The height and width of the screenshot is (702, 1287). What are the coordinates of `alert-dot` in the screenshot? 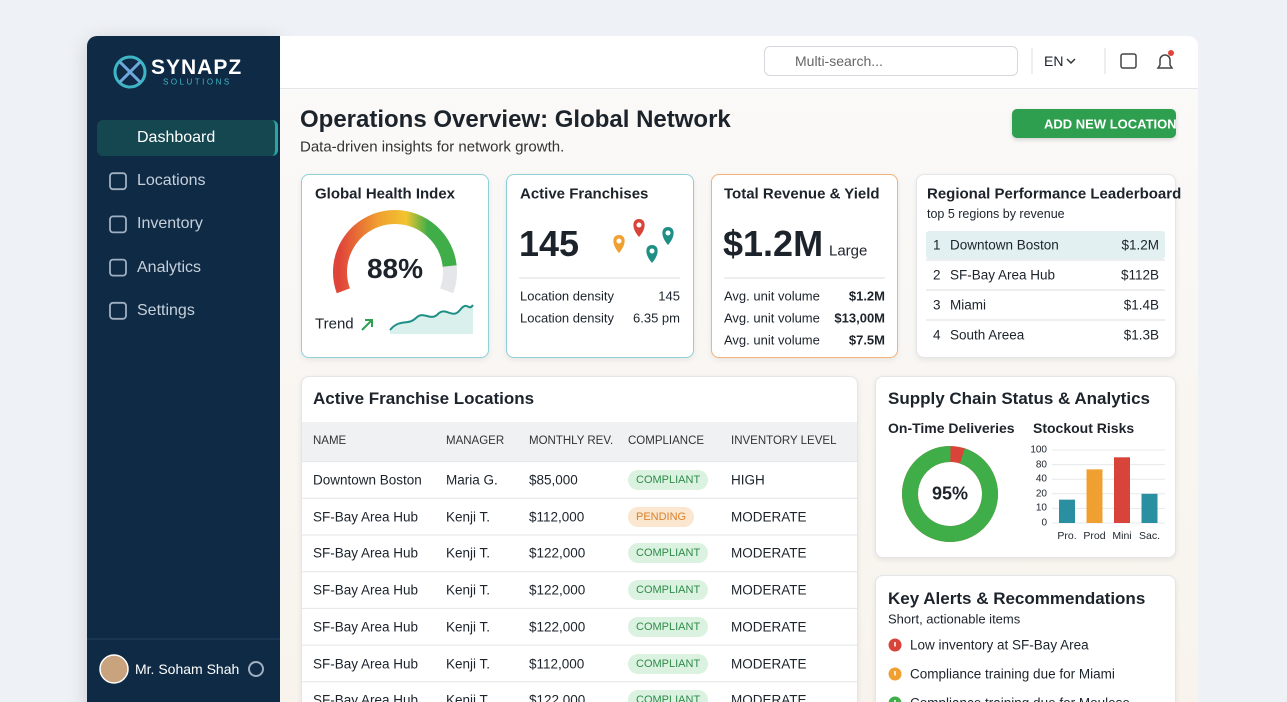 It's located at (895, 699).